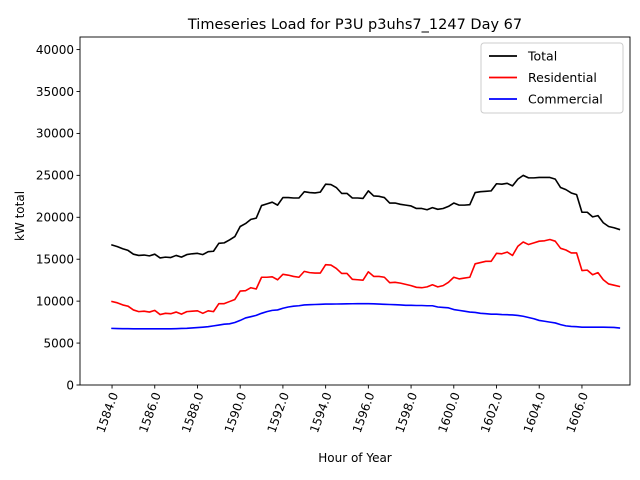  I want to click on legend: Total Residential Commercial, so click(552, 78).